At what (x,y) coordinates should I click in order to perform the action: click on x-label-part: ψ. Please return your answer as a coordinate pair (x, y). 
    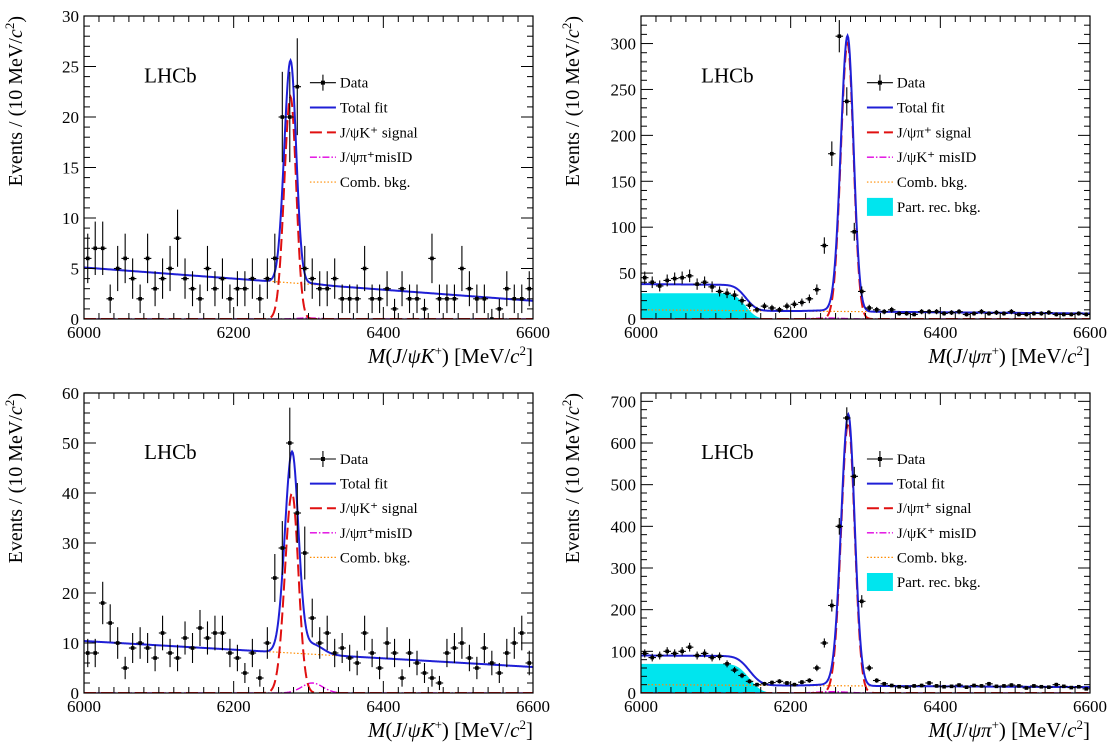
    Looking at the image, I should click on (975, 356).